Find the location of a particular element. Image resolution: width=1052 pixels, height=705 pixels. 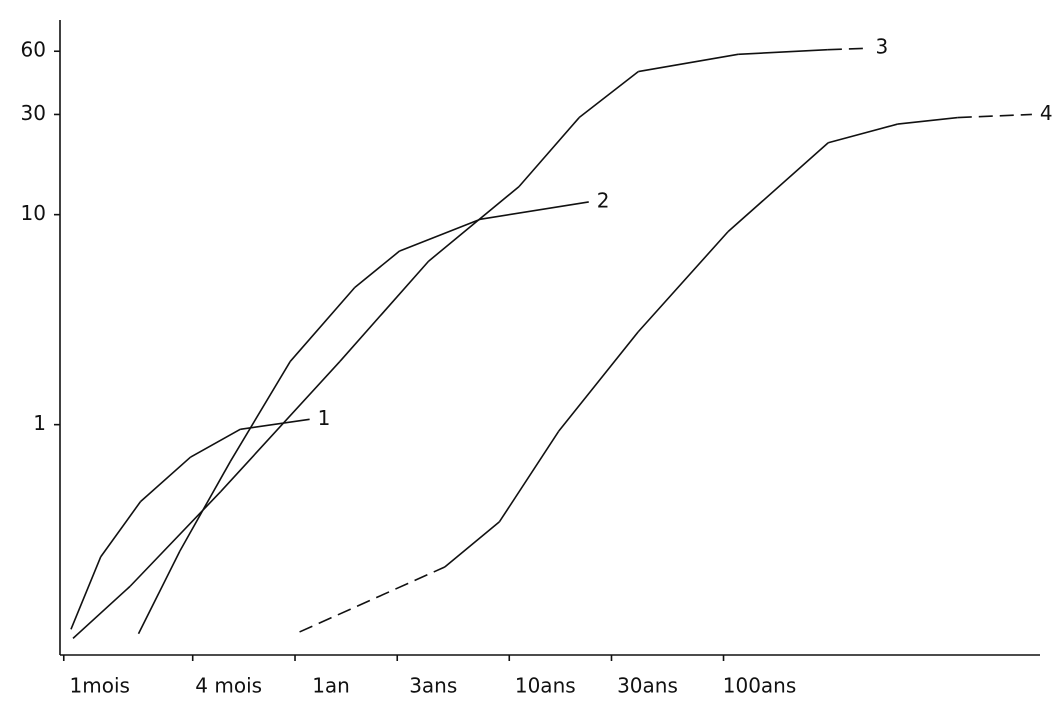

y-tick-label: 1 is located at coordinates (39, 423).